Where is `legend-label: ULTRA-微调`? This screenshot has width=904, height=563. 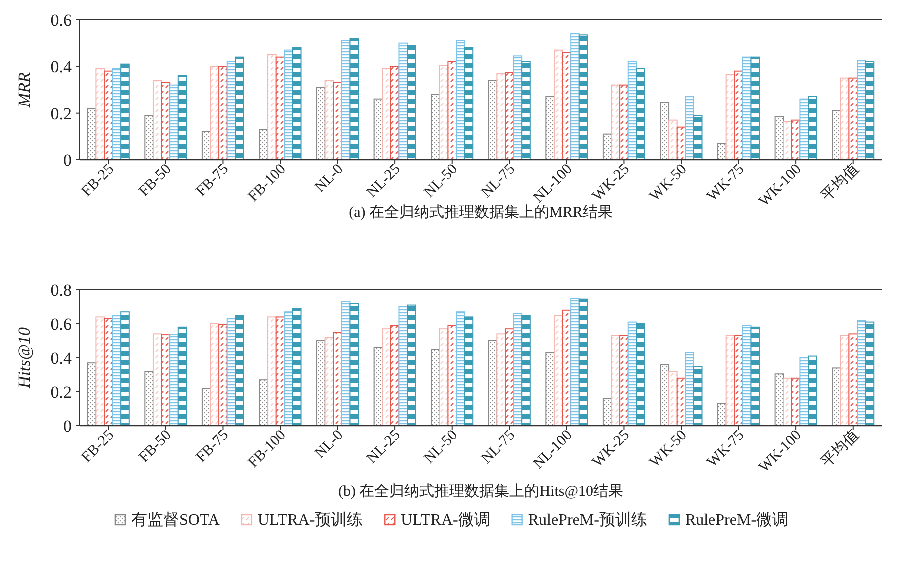
legend-label: ULTRA-微调 is located at coordinates (445, 520).